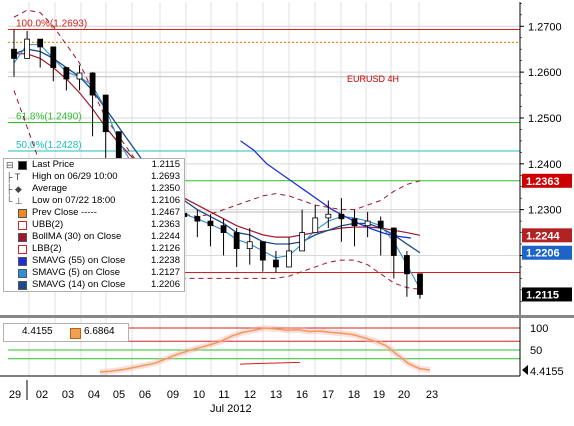 The height and width of the screenshot is (426, 574). What do you see at coordinates (165, 284) in the screenshot?
I see `legend-value: 1.2206` at bounding box center [165, 284].